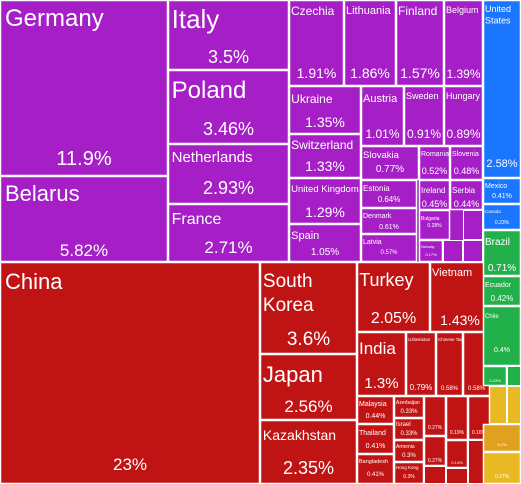 The height and width of the screenshot is (484, 521). What do you see at coordinates (409, 477) in the screenshot?
I see `tile-value: 0.3%` at bounding box center [409, 477].